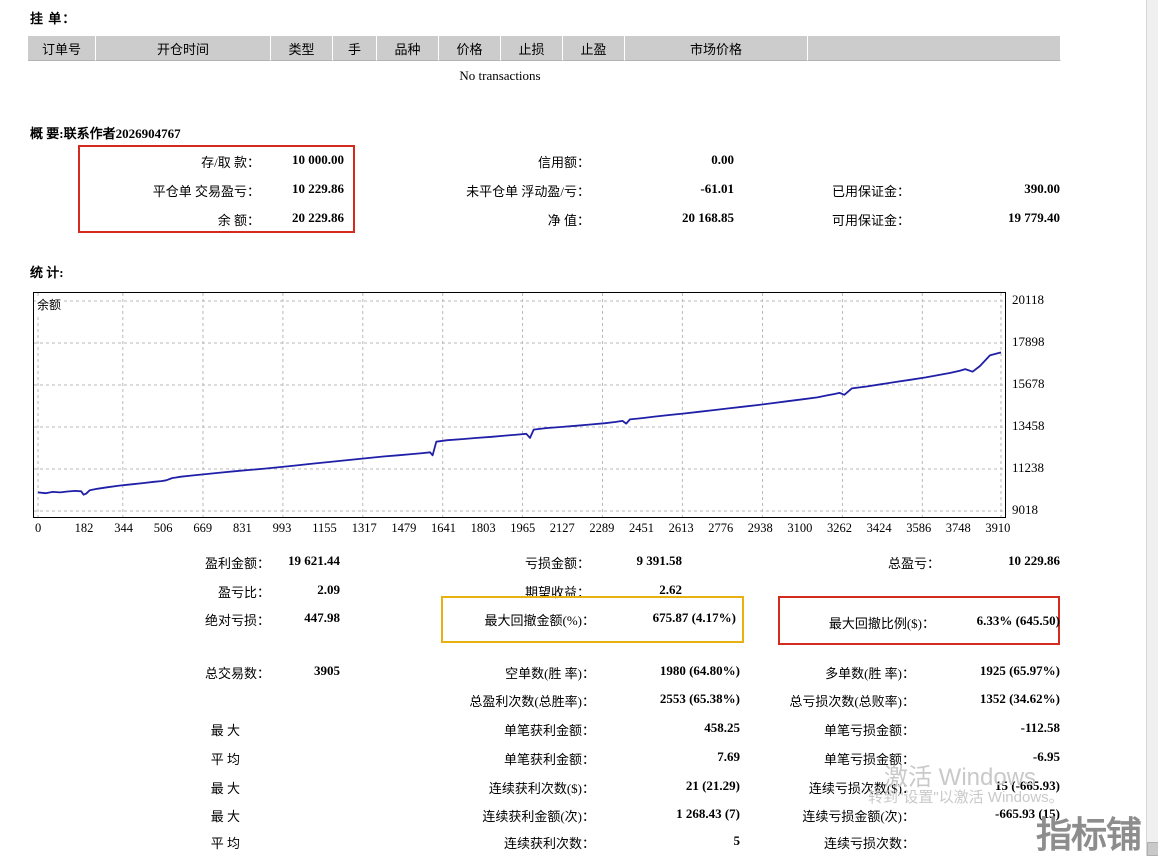 The width and height of the screenshot is (1158, 858). I want to click on detail-value-4: 5, so click(737, 840).